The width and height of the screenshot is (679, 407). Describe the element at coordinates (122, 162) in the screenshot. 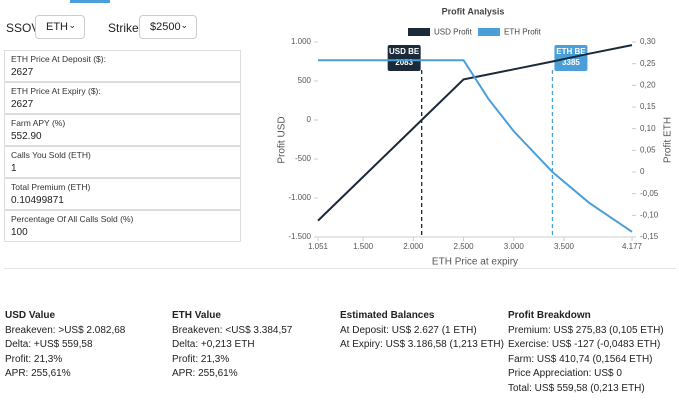

I see `input-field: Calls You Sold (ETH) 1` at that location.